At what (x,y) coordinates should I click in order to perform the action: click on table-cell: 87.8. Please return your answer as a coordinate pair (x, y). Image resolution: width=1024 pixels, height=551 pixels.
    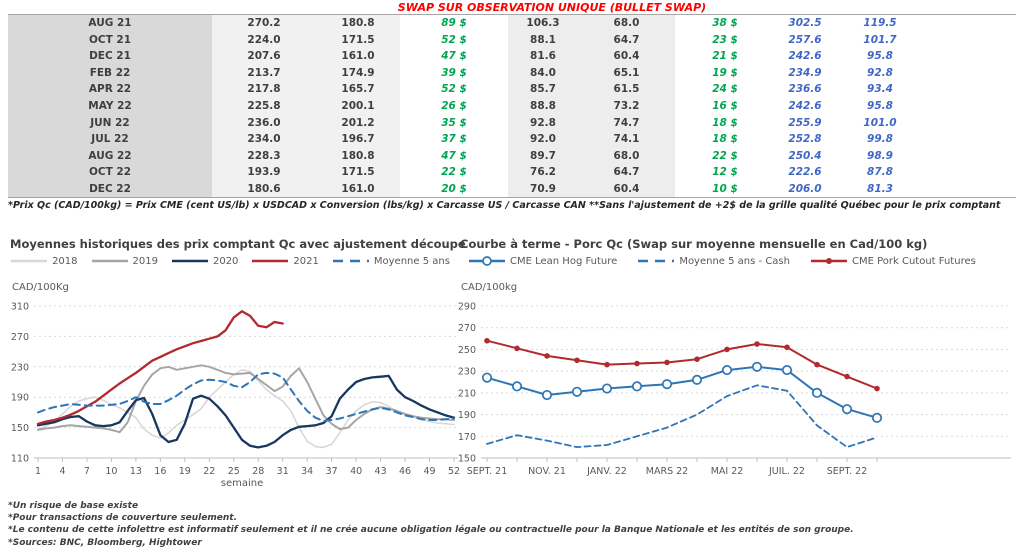
    Looking at the image, I should click on (880, 172).